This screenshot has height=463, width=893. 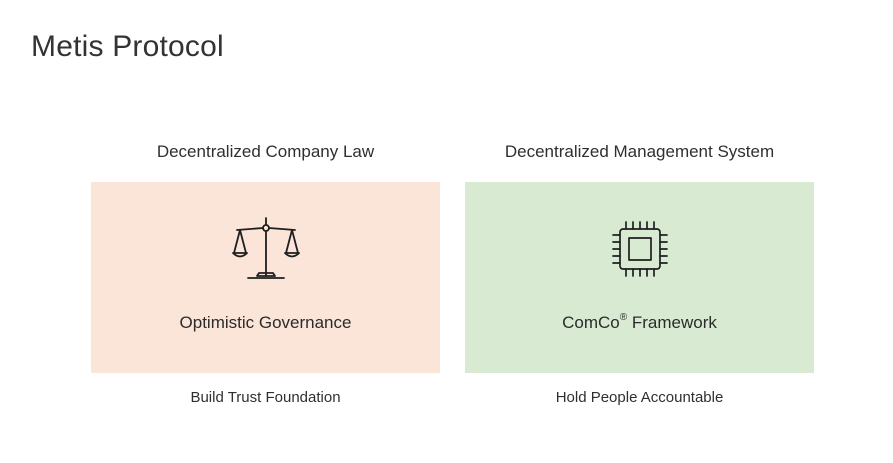 What do you see at coordinates (265, 397) in the screenshot?
I see `column-caption: Build Trust Foundation` at bounding box center [265, 397].